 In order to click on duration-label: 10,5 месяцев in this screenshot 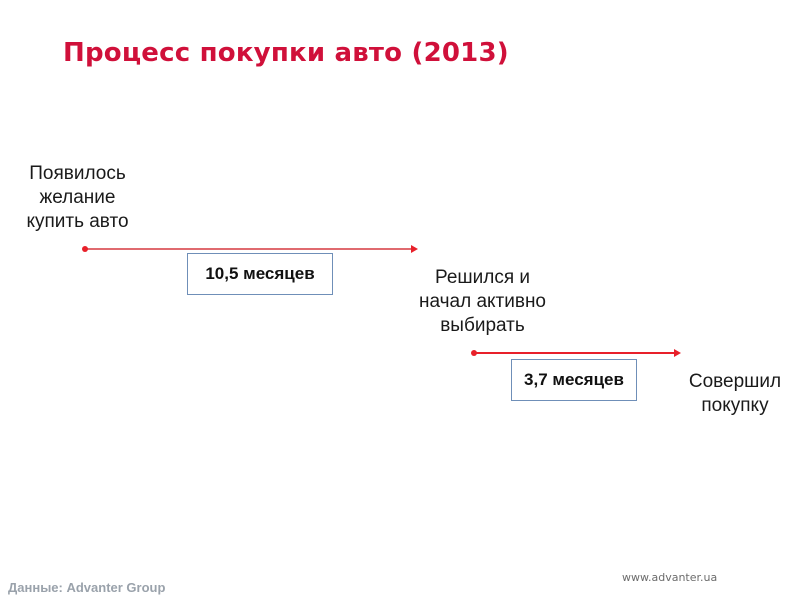, I will do `click(260, 273)`.